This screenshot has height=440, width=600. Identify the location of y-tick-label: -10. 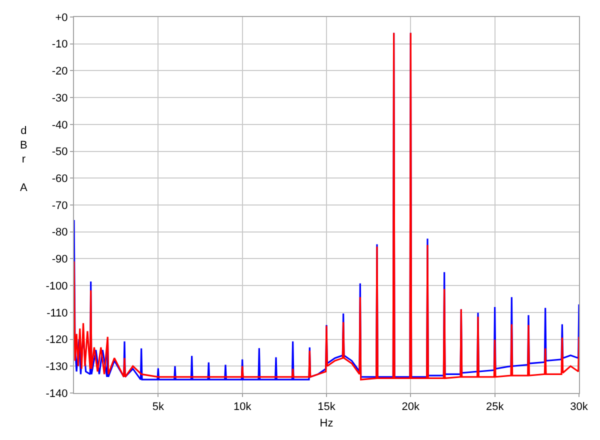
(60, 44).